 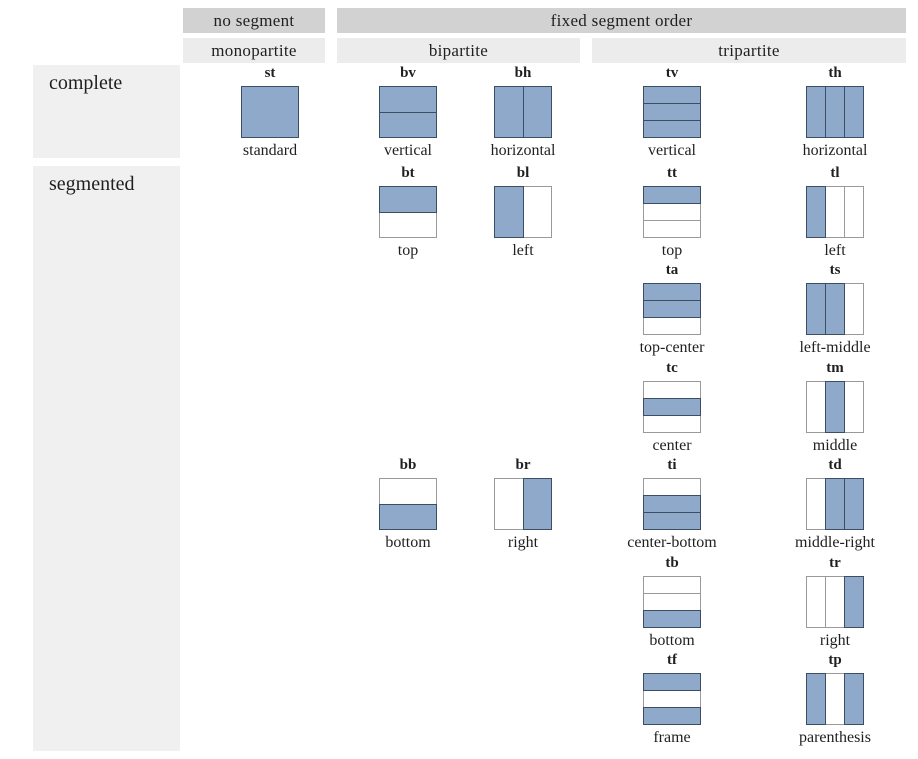 I want to click on glyph-code: td, so click(x=835, y=465).